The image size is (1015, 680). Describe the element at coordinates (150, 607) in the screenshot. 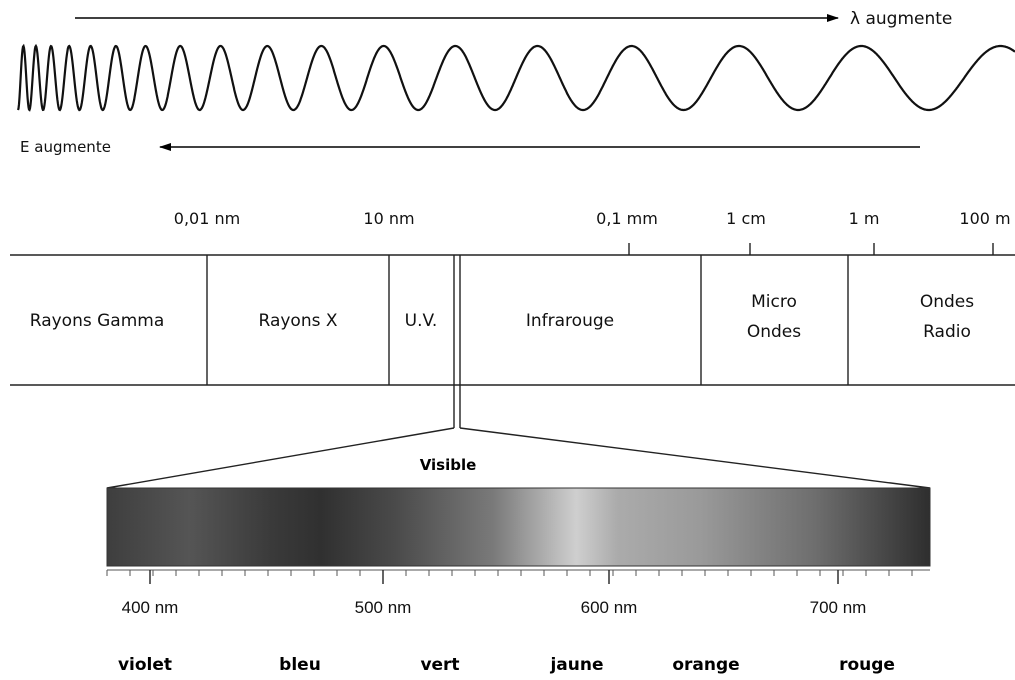

I see `nm-tick-label: 400 nm` at that location.